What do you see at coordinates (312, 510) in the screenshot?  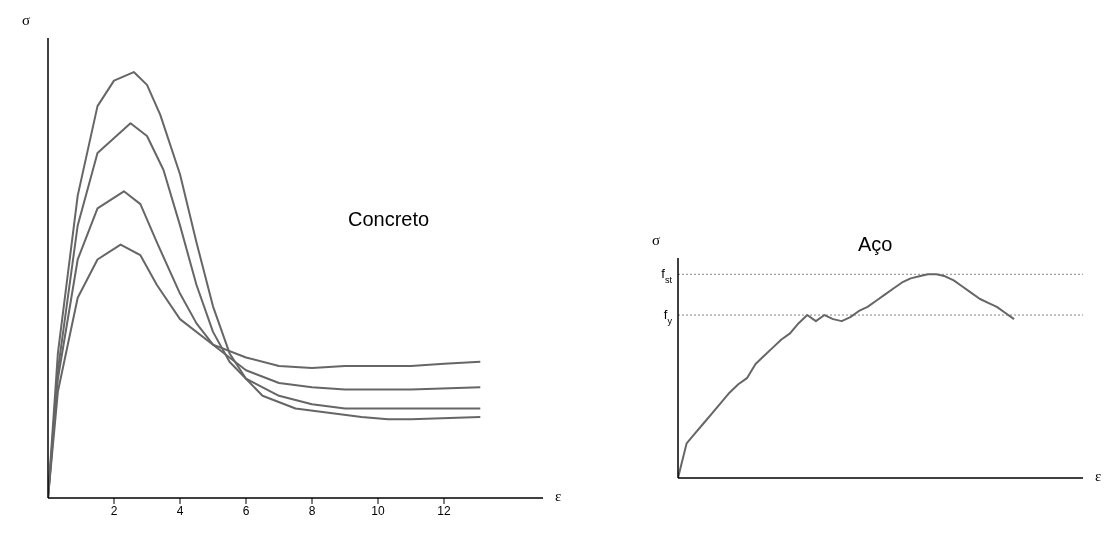 I see `x-tick-label: 8` at bounding box center [312, 510].